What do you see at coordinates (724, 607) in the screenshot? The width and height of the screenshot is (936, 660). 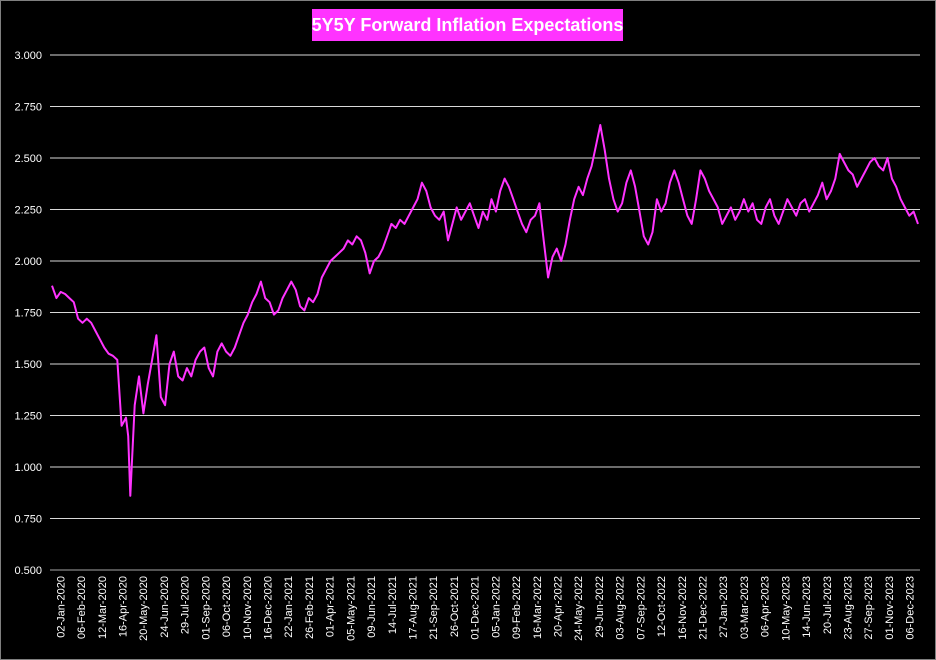 I see `x-tick-label: 27-Jan-2023` at bounding box center [724, 607].